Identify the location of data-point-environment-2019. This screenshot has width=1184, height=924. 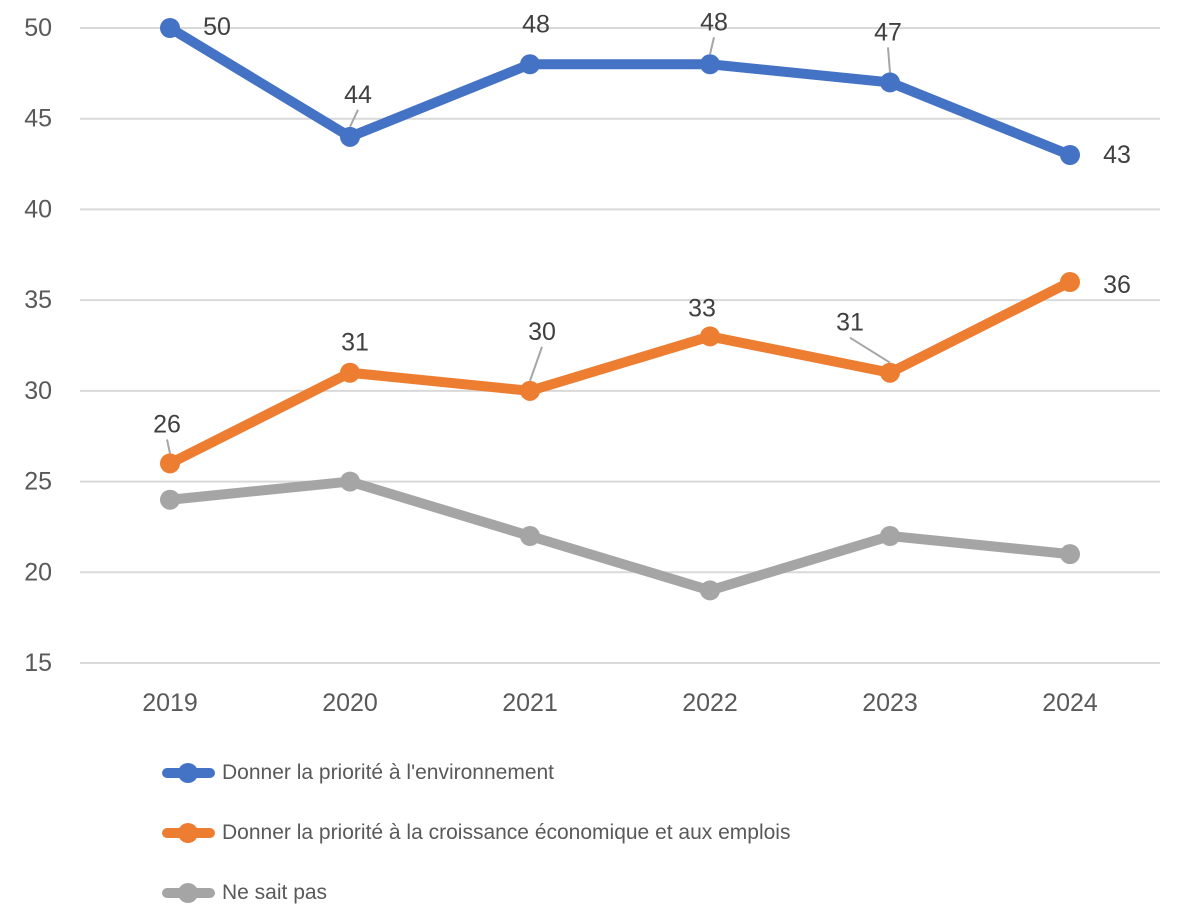
(170, 28).